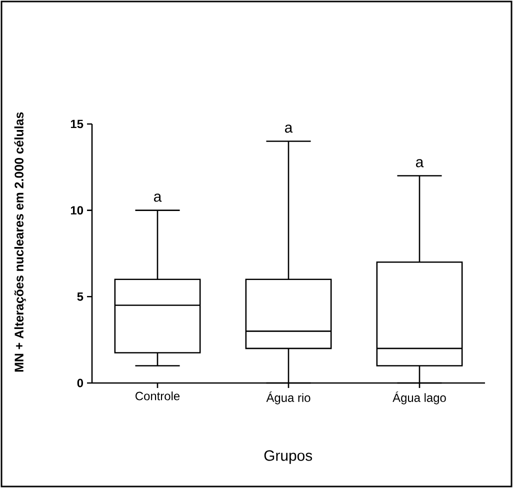 The height and width of the screenshot is (488, 513). What do you see at coordinates (288, 457) in the screenshot?
I see `x-axis-title: Grupos` at bounding box center [288, 457].